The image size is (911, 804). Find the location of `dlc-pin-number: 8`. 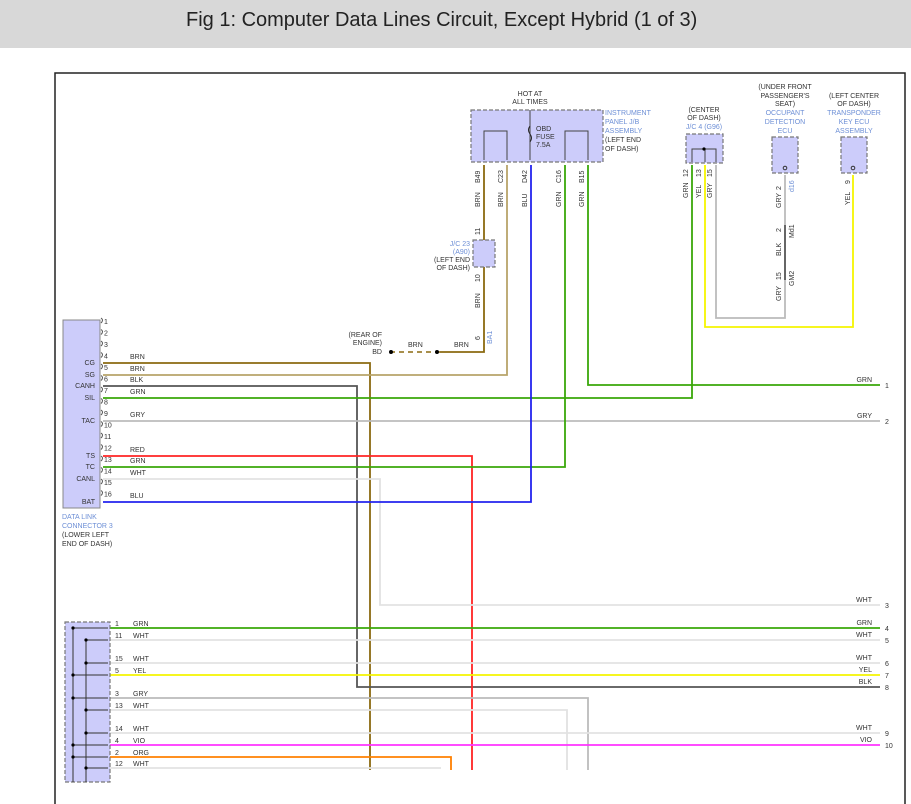

dlc-pin-number: 8 is located at coordinates (106, 403).